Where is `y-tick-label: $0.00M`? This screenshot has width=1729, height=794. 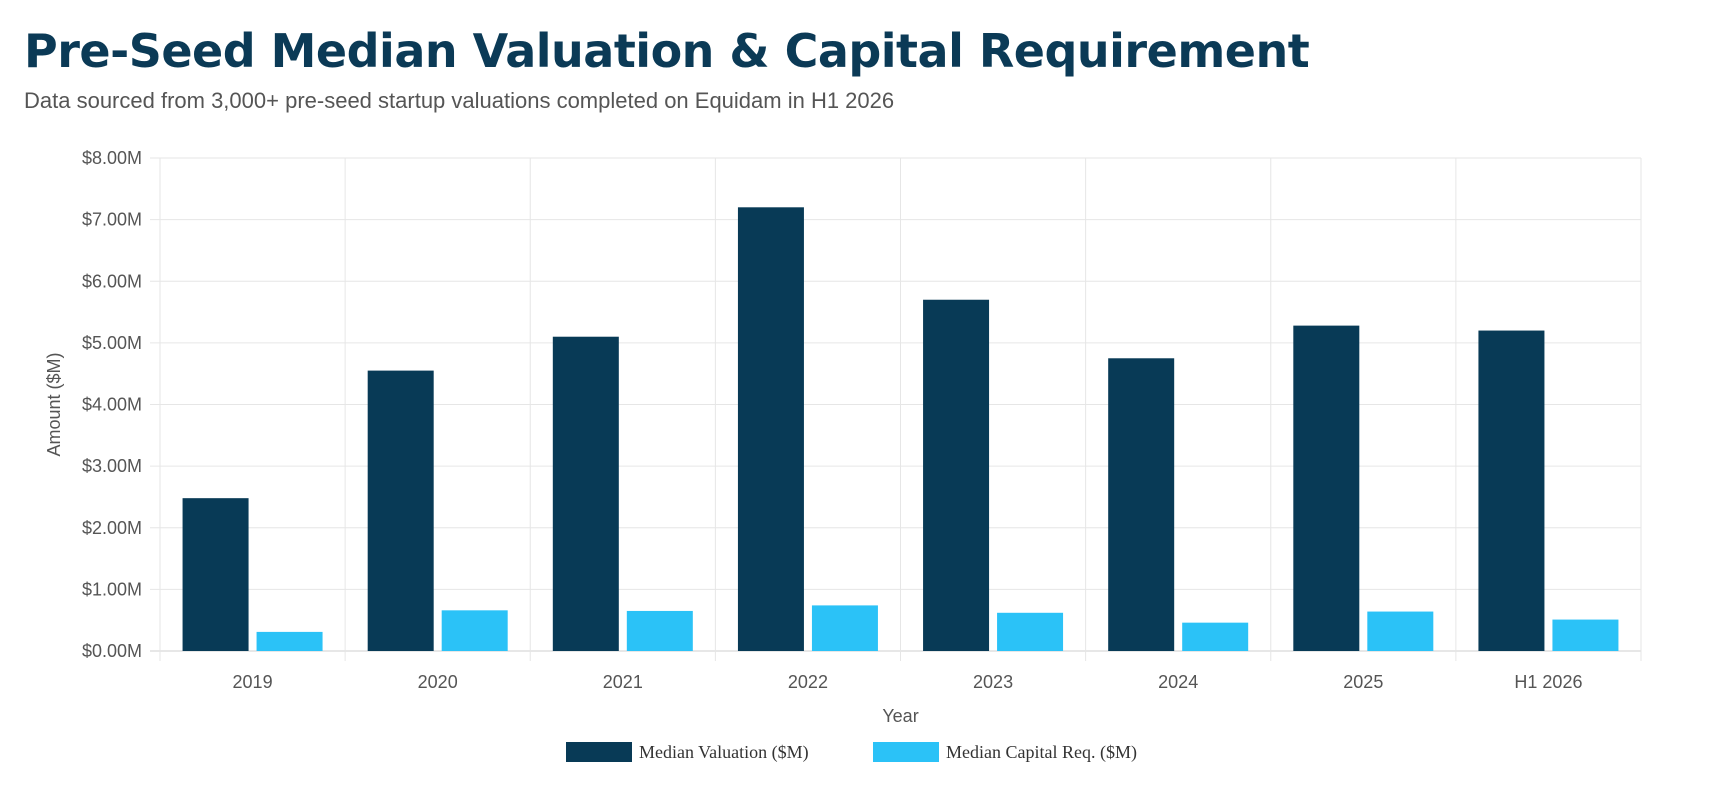
y-tick-label: $0.00M is located at coordinates (112, 651).